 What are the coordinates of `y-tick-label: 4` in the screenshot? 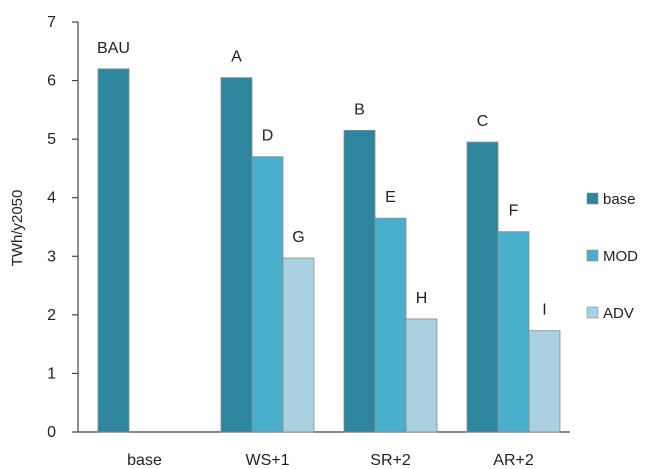 It's located at (51, 198).